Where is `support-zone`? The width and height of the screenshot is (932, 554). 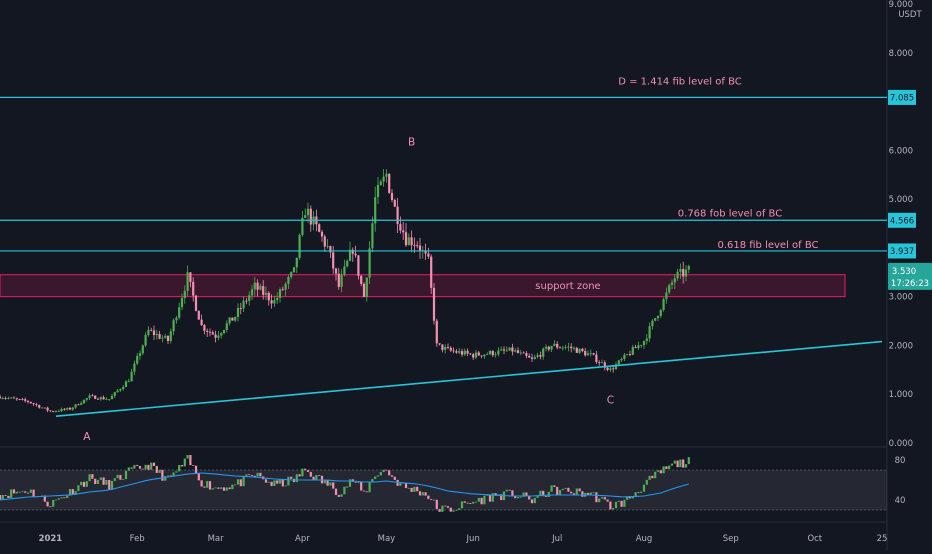
support-zone is located at coordinates (423, 286).